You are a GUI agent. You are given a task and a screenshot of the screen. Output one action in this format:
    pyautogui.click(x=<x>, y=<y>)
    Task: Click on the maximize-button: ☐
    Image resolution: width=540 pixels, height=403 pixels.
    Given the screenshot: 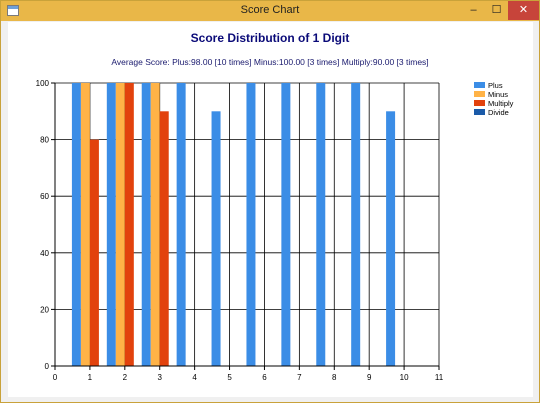 What is the action you would take?
    pyautogui.click(x=496, y=10)
    